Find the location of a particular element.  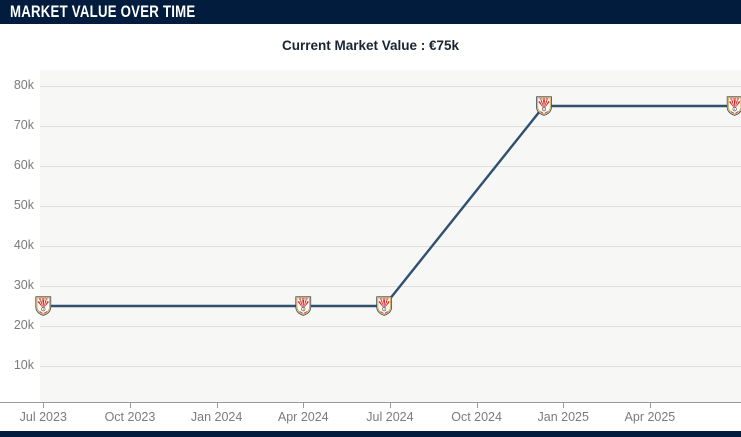

x-axis-label: Oct 2024 is located at coordinates (476, 417).